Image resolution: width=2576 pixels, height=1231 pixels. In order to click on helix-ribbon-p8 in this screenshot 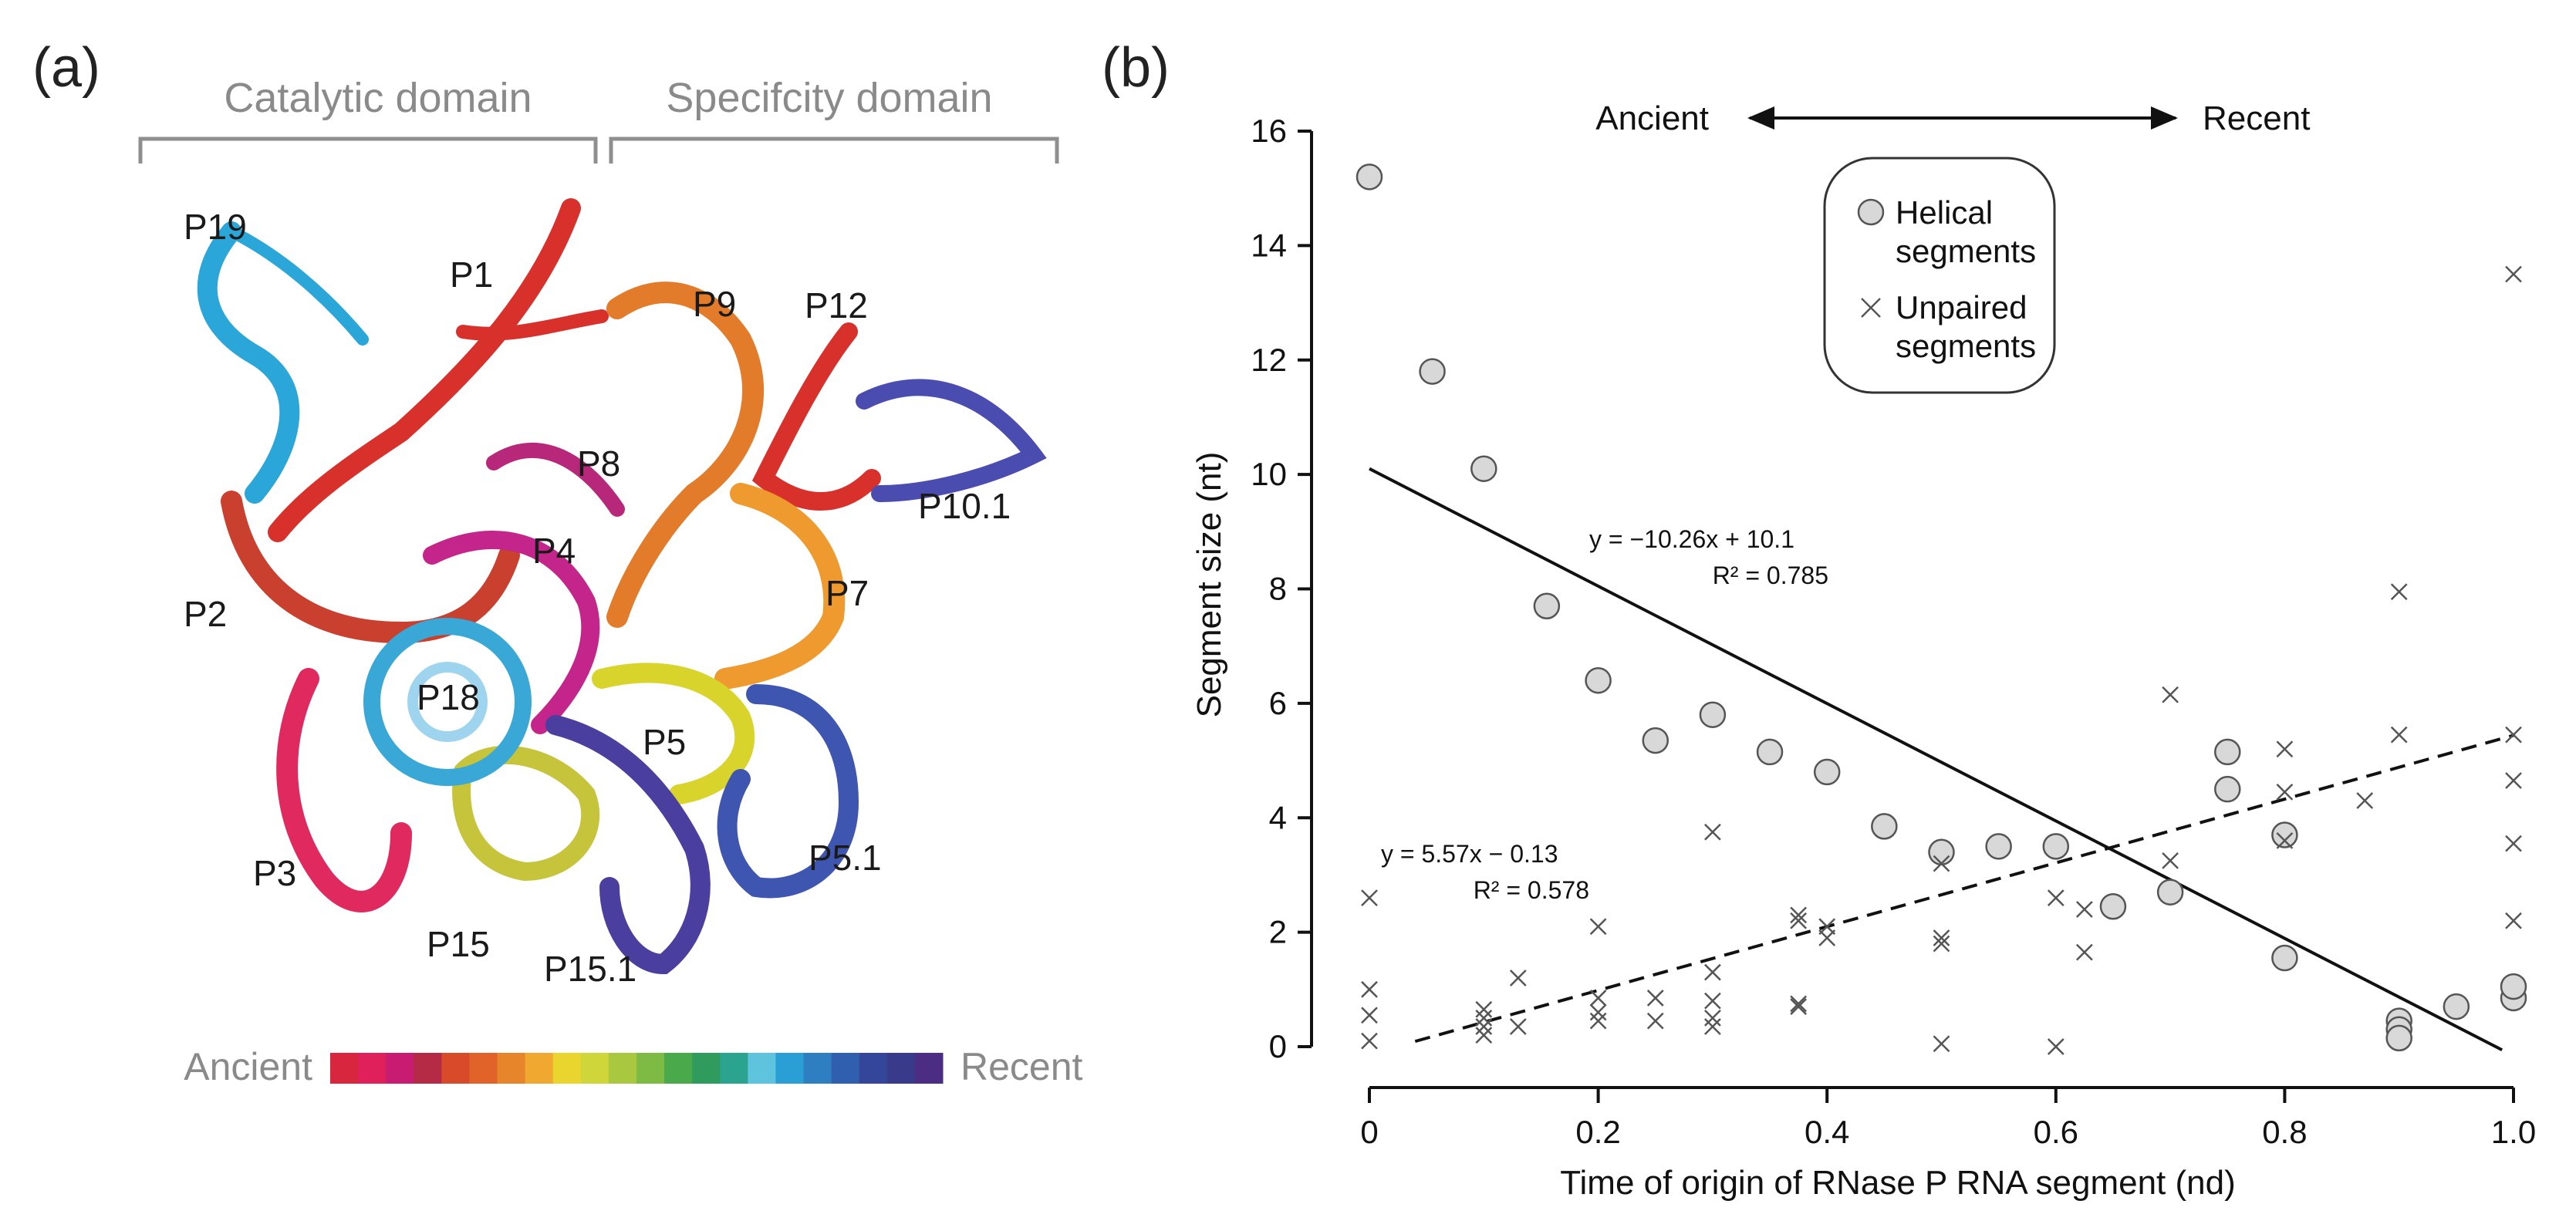, I will do `click(555, 479)`.